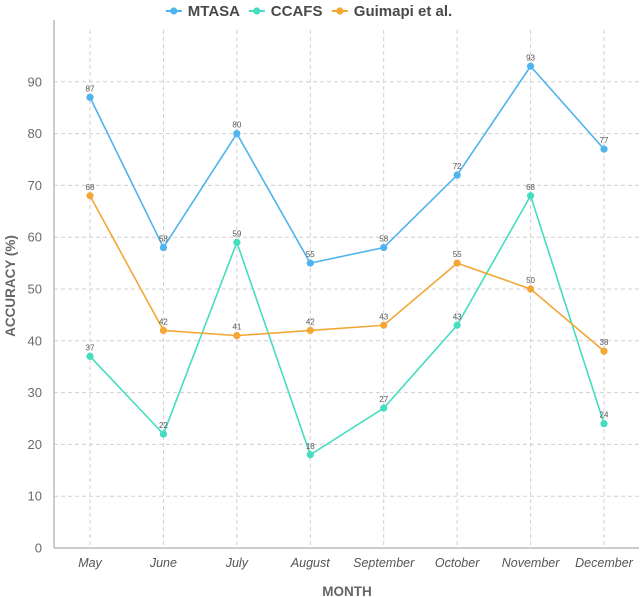  What do you see at coordinates (35, 496) in the screenshot?
I see `y-tick-label-10: 10` at bounding box center [35, 496].